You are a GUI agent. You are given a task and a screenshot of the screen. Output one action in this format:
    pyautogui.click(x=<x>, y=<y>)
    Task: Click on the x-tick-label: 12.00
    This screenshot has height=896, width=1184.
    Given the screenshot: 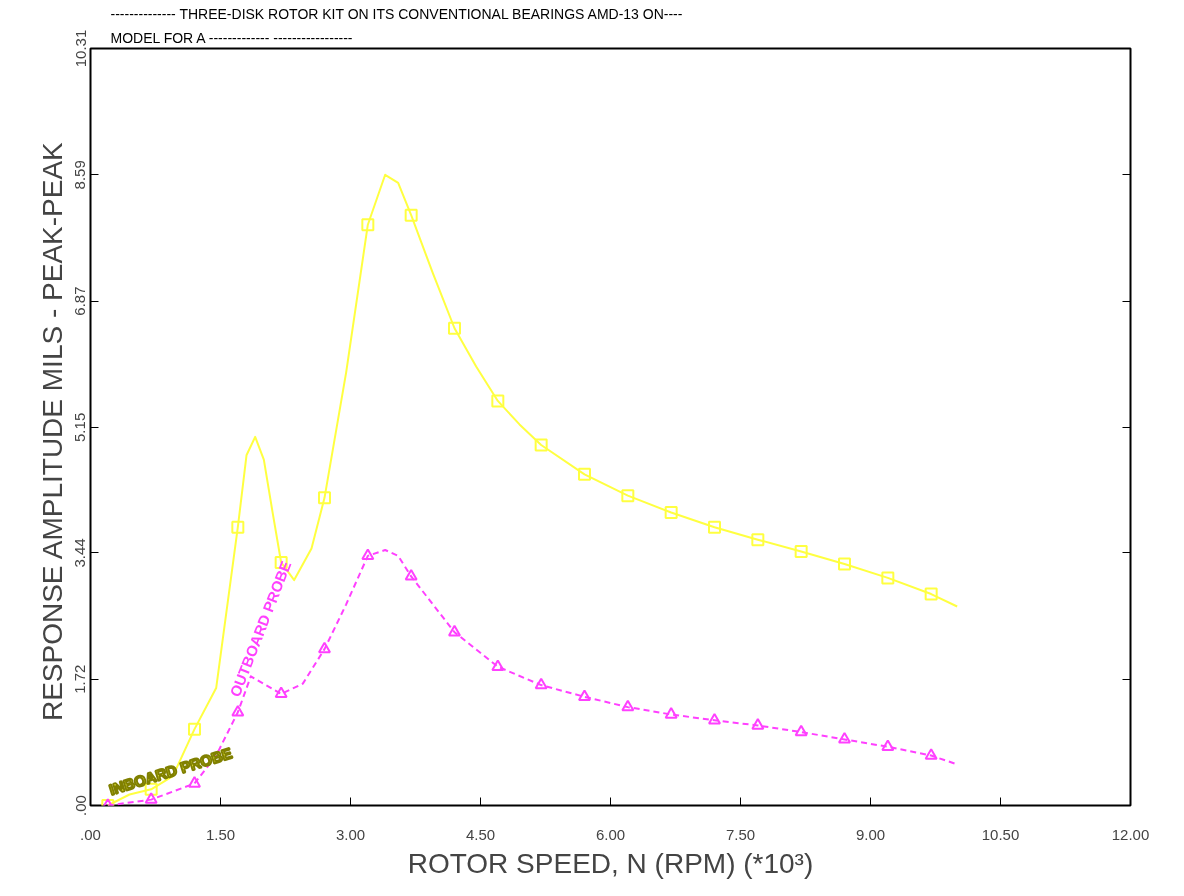 What is the action you would take?
    pyautogui.click(x=1130, y=834)
    